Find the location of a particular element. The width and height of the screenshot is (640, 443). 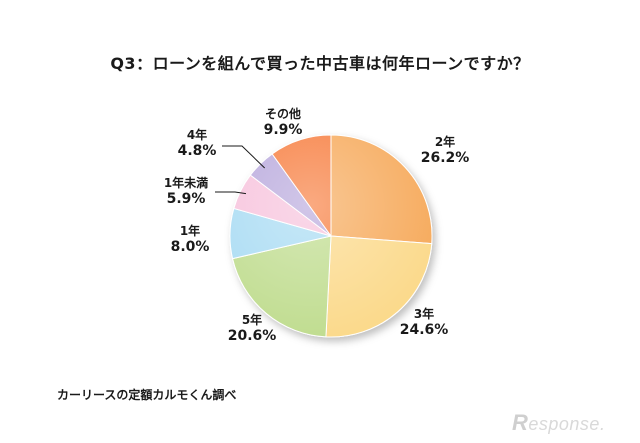

response-watermark: Response. is located at coordinates (558, 423).